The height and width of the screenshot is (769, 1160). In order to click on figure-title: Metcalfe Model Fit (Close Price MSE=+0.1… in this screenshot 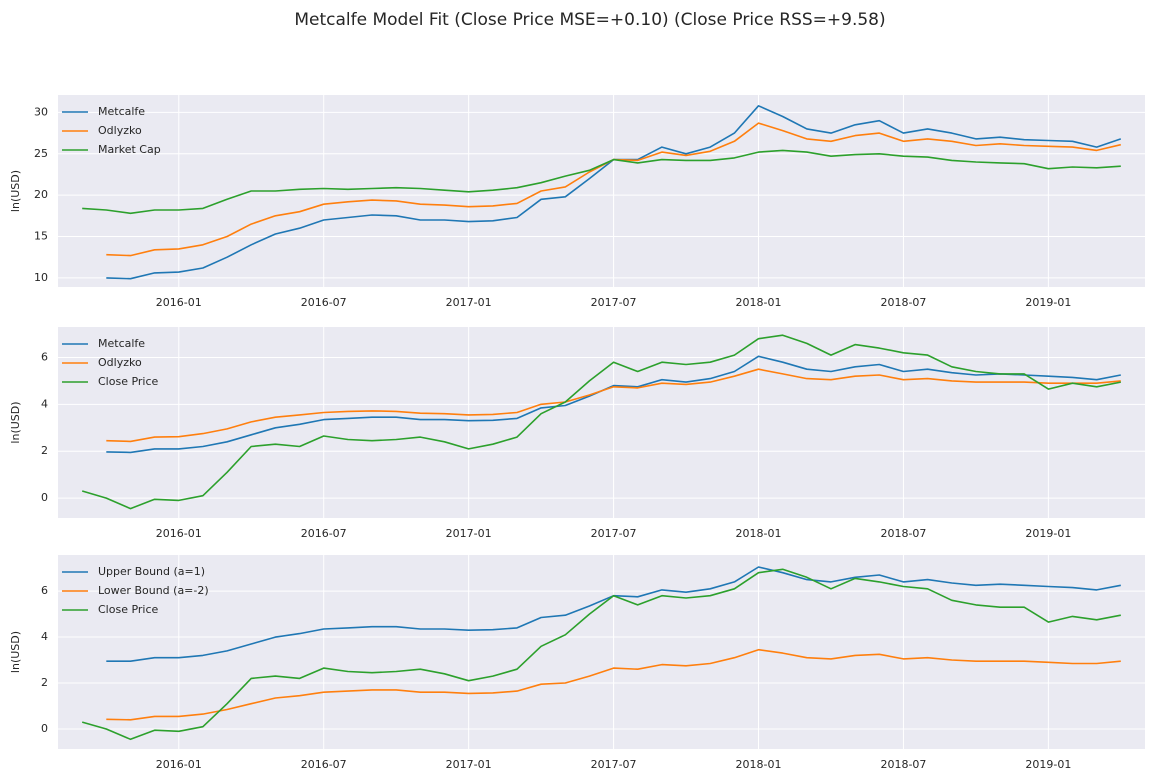, I will do `click(589, 20)`.